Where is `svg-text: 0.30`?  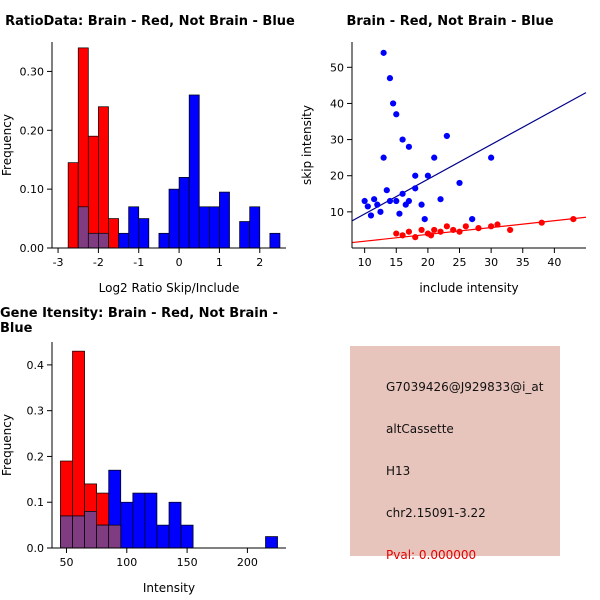
svg-text: 0.30 is located at coordinates (32, 71).